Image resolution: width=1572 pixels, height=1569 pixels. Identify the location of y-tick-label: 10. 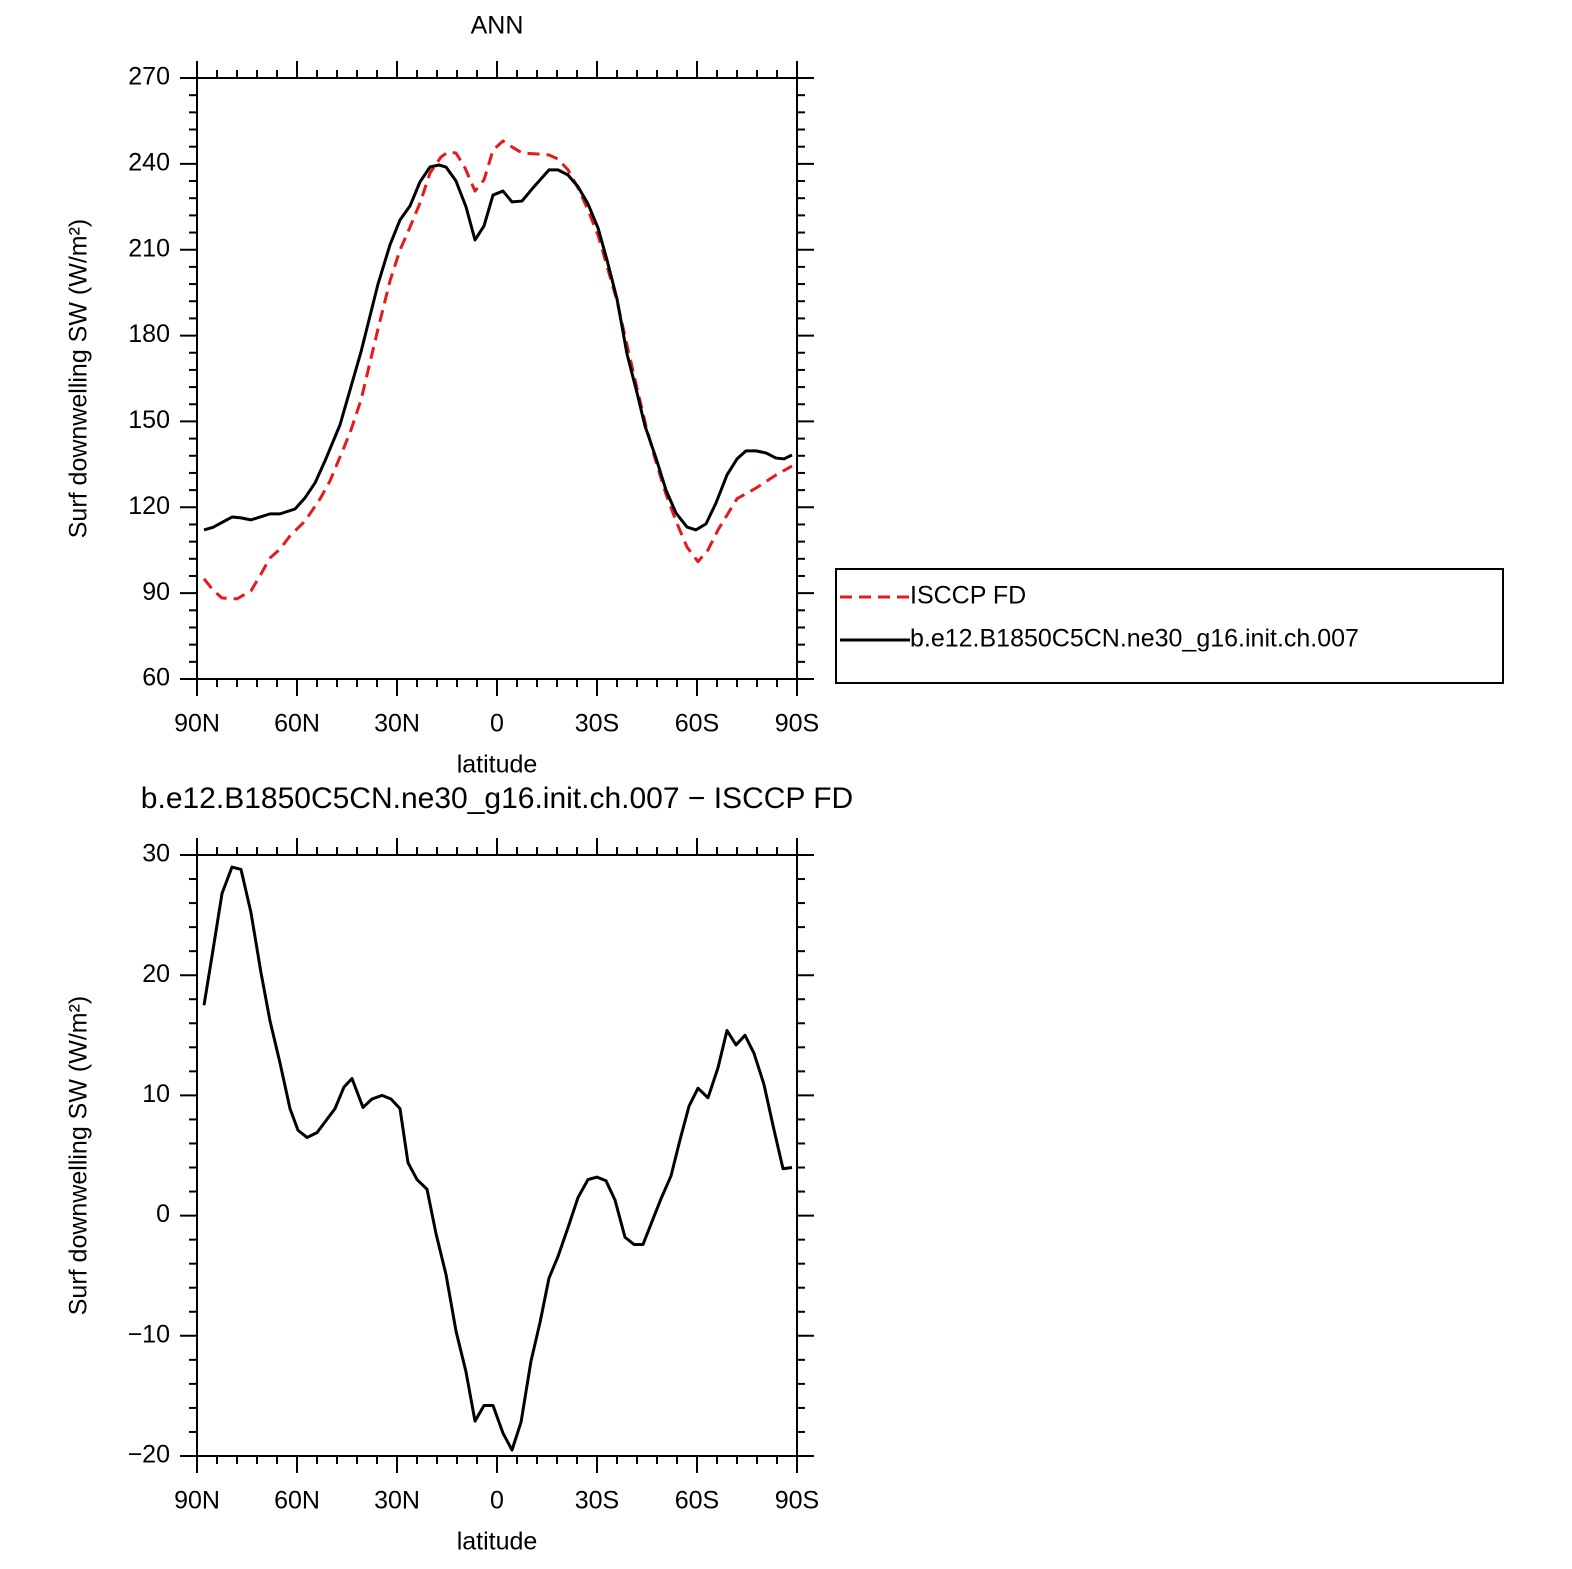
(156, 1094).